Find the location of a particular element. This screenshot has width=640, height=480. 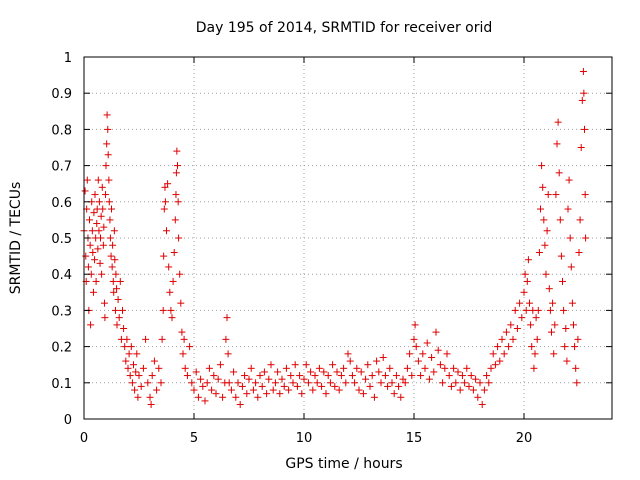

y-tick-label: 0.7 is located at coordinates (61, 167).